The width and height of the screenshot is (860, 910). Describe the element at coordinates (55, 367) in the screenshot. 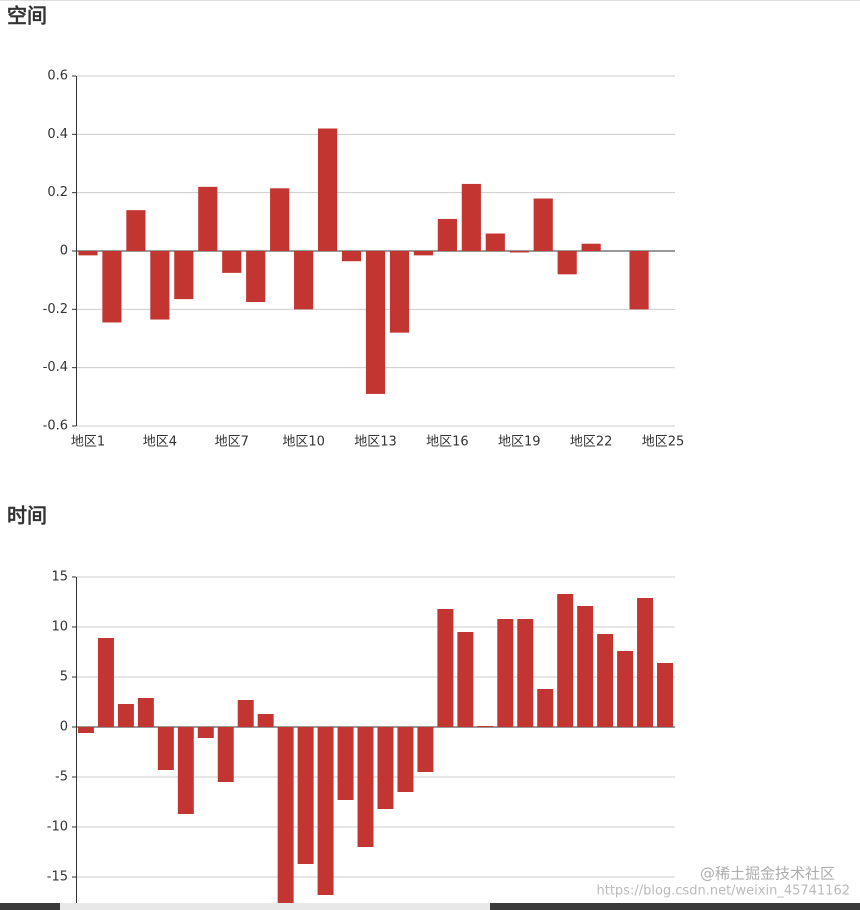

I see `y-tick-label: -0.4` at that location.